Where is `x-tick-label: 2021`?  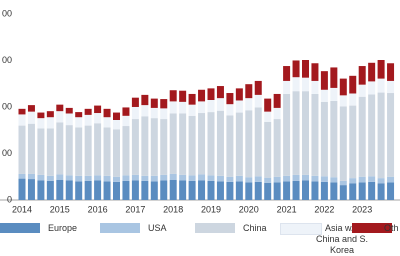
x-tick-label: 2021 is located at coordinates (287, 209).